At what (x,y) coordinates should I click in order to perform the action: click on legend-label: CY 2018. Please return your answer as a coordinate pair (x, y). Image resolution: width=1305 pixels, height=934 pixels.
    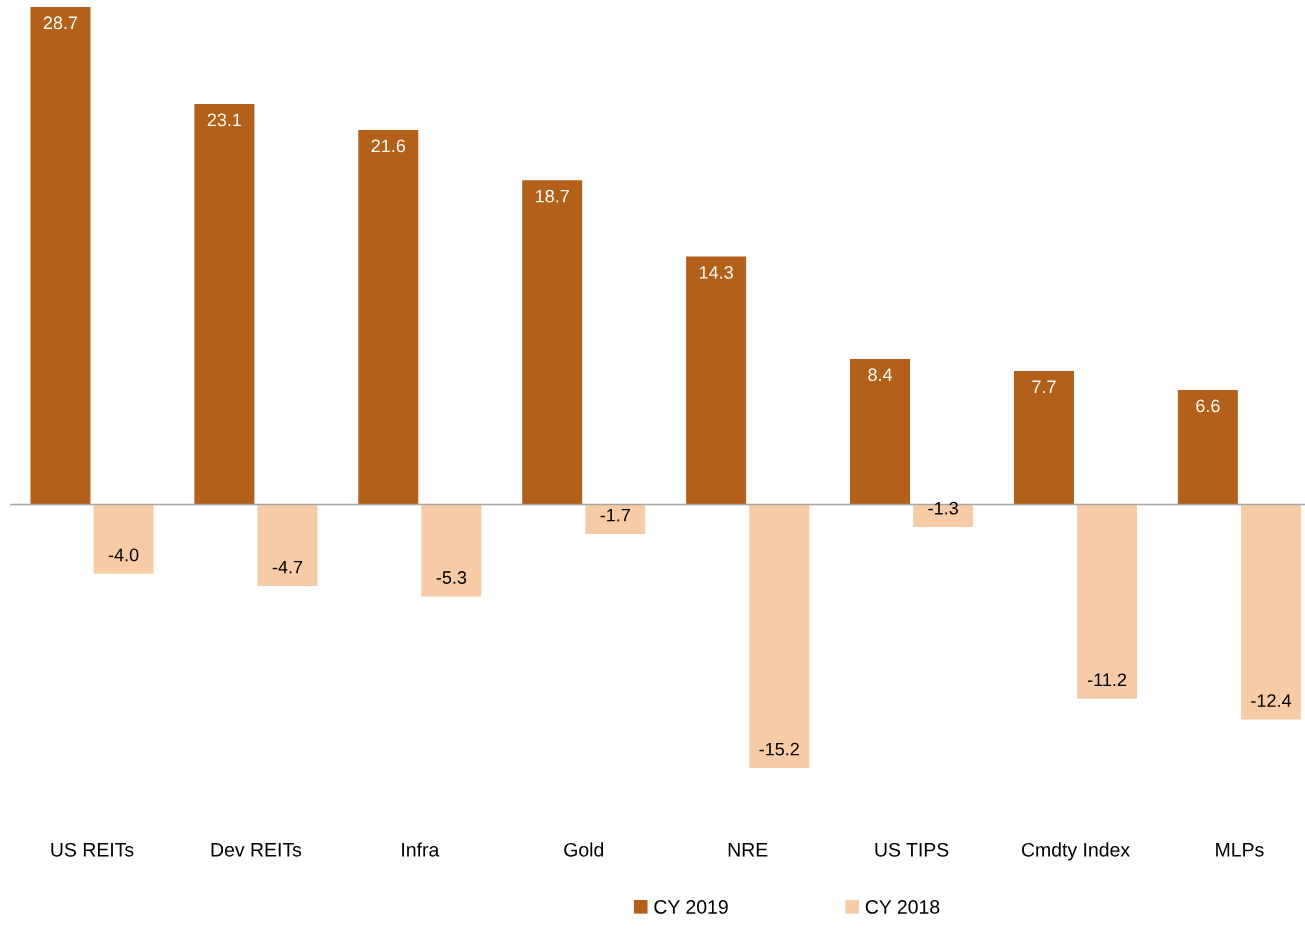
    Looking at the image, I should click on (902, 907).